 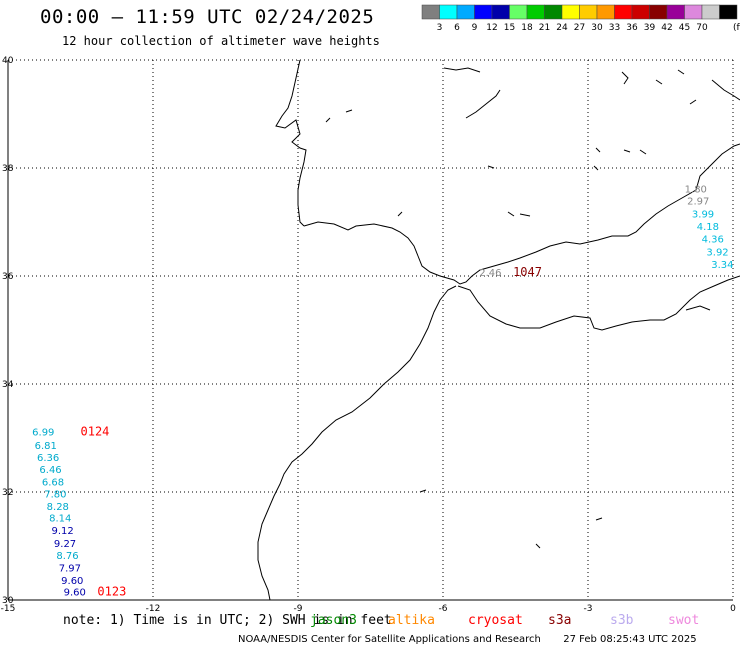 I want to click on coastline-iberia-south, so click(x=521, y=214).